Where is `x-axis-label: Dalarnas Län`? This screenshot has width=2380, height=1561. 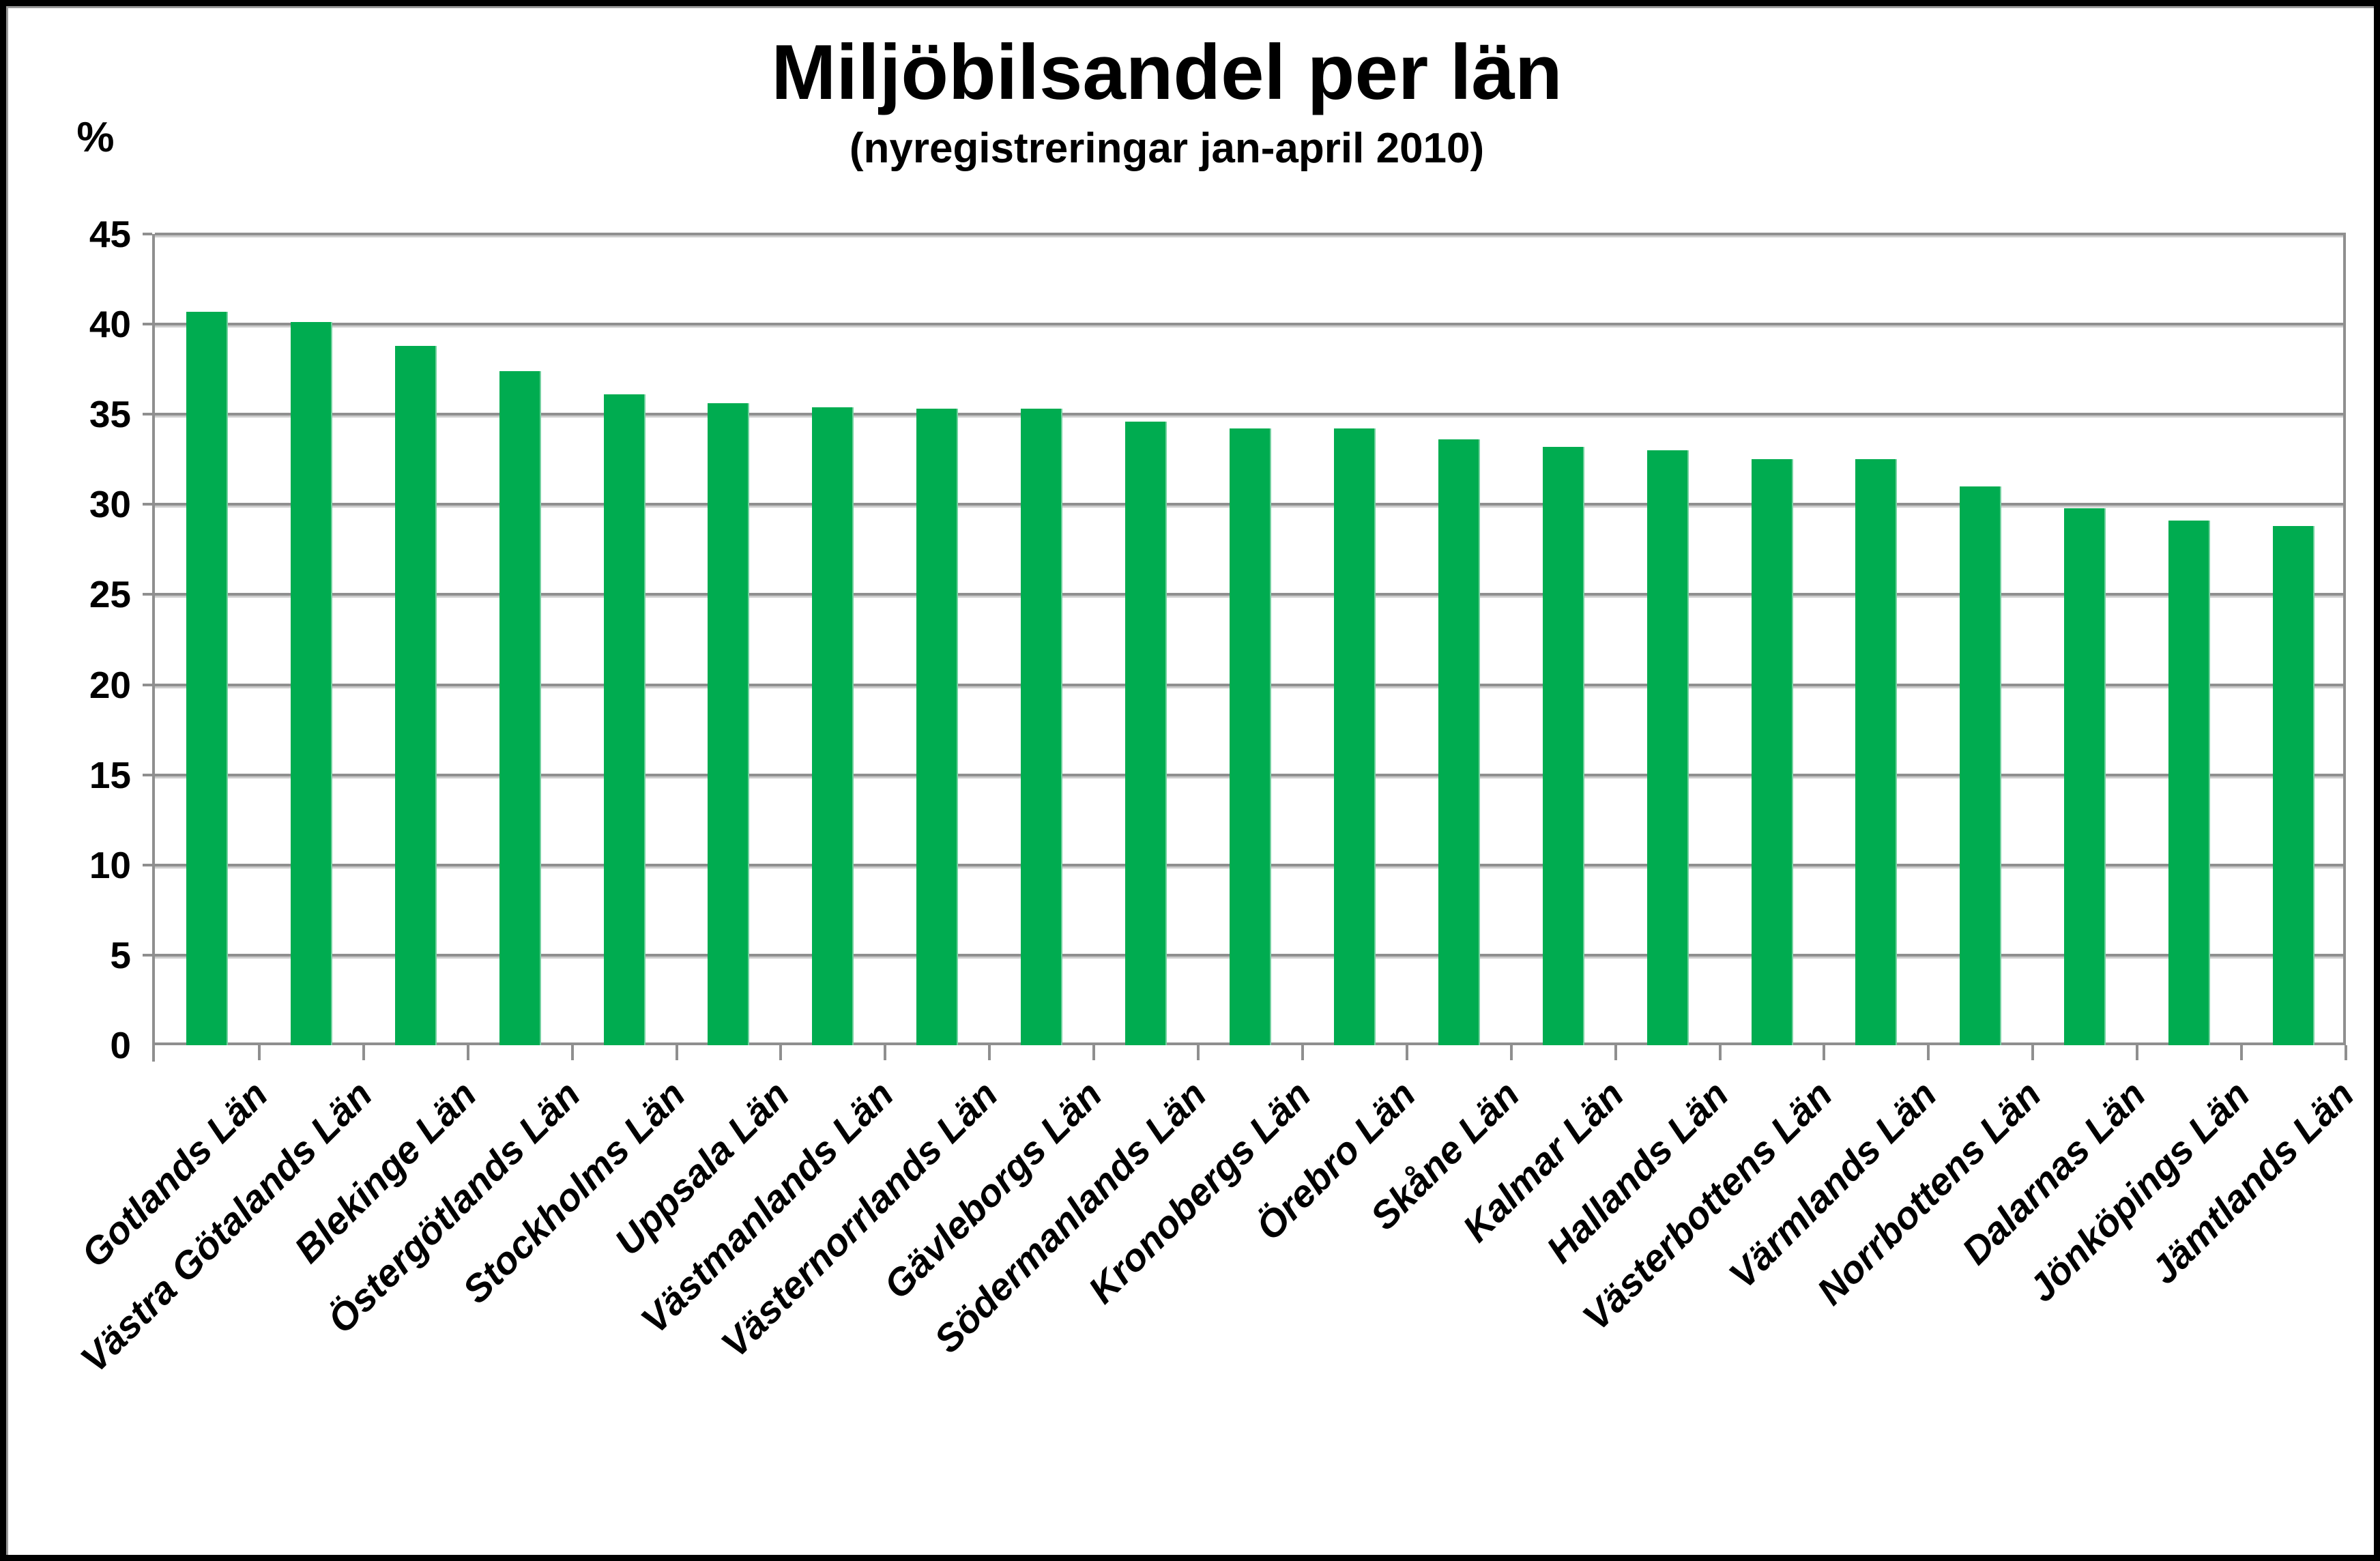
x-axis-label: Dalarnas Län is located at coordinates (2053, 1172).